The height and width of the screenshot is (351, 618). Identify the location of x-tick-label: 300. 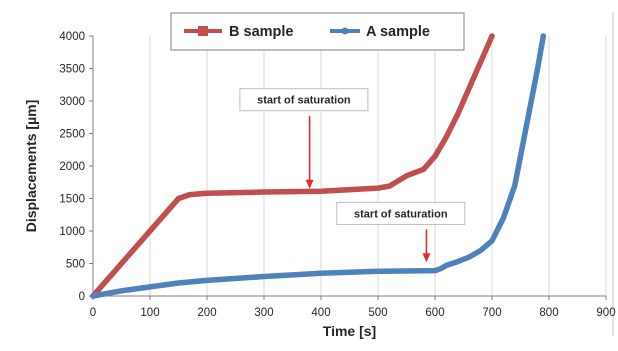
(263, 313).